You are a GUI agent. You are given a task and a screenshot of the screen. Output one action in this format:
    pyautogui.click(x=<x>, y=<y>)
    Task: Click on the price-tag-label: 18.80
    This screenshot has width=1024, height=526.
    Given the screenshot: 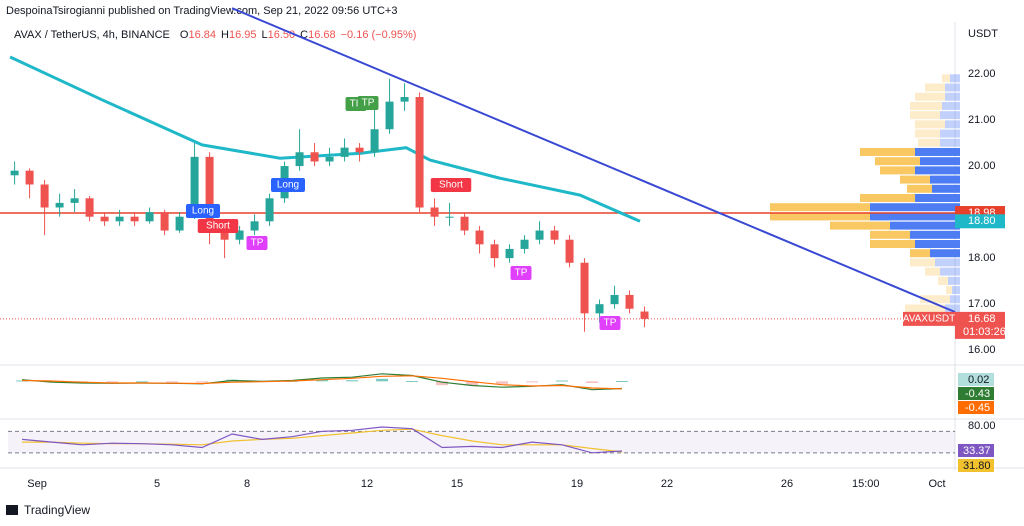 What is the action you would take?
    pyautogui.click(x=982, y=221)
    